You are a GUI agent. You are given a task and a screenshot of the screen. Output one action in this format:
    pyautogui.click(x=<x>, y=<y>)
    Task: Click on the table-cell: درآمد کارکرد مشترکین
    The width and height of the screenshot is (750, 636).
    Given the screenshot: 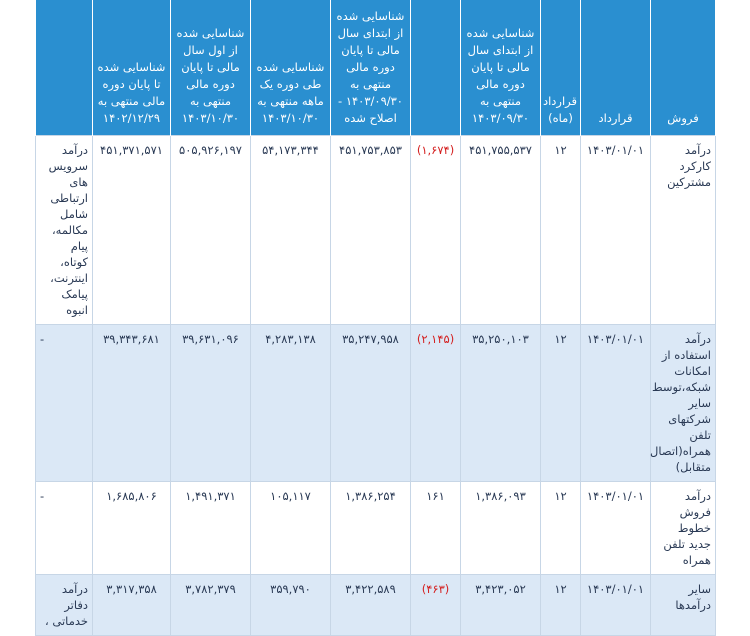 What is the action you would take?
    pyautogui.click(x=683, y=230)
    